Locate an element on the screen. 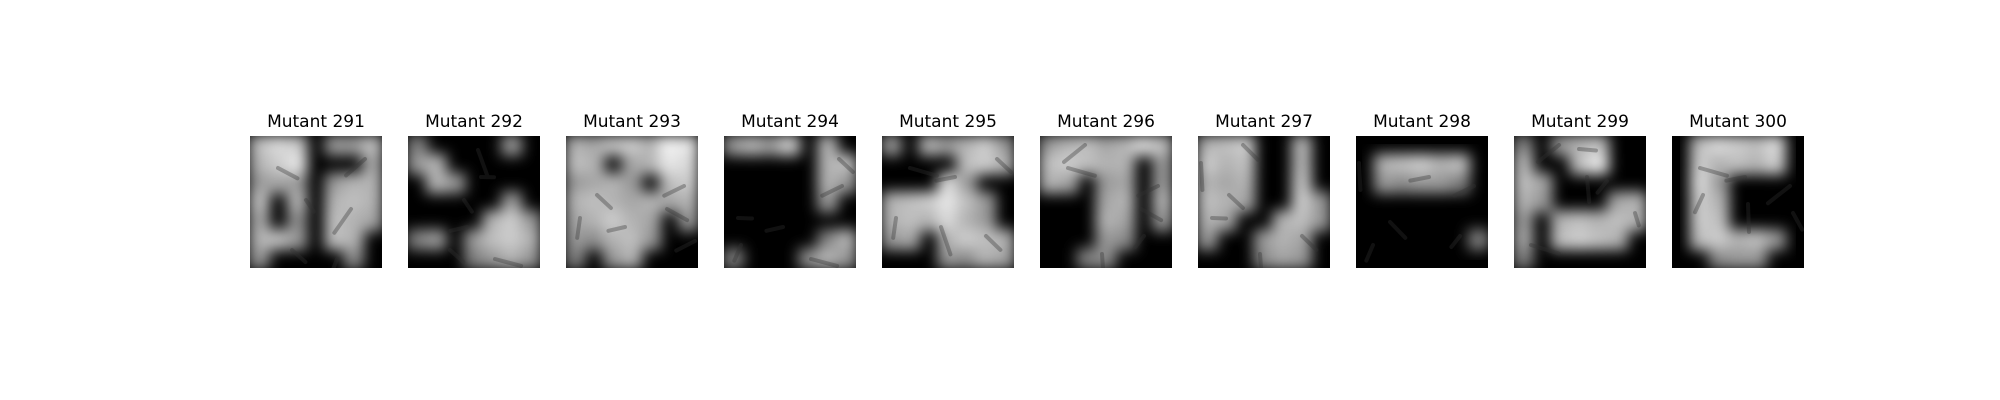 The image size is (2000, 400). panel-title: Mutant 295 is located at coordinates (948, 122).